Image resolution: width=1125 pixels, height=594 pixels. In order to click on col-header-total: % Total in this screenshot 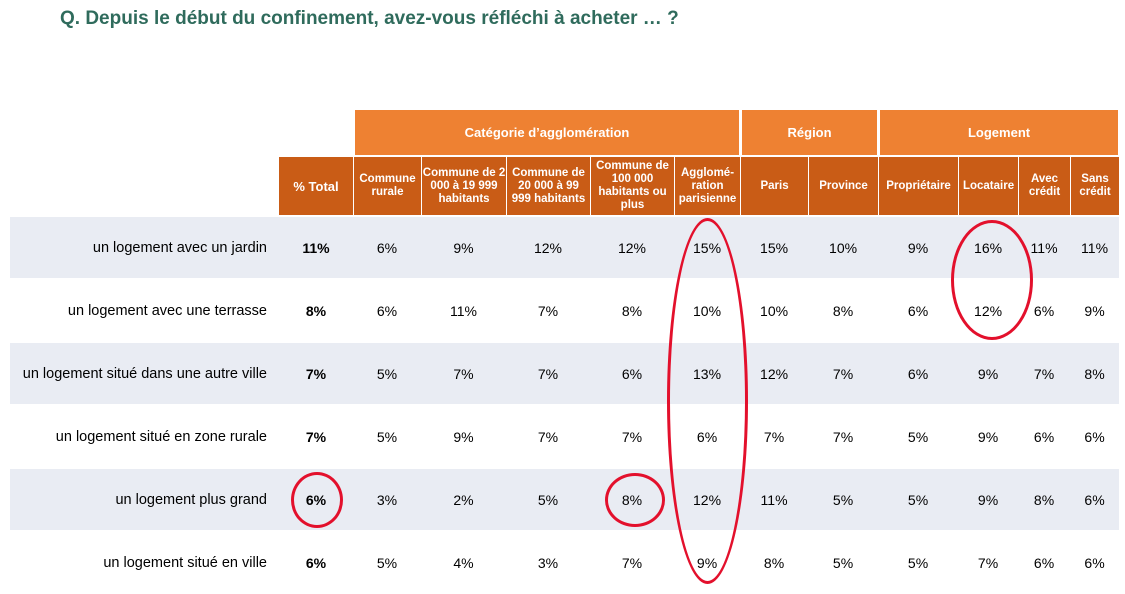, I will do `click(316, 185)`.